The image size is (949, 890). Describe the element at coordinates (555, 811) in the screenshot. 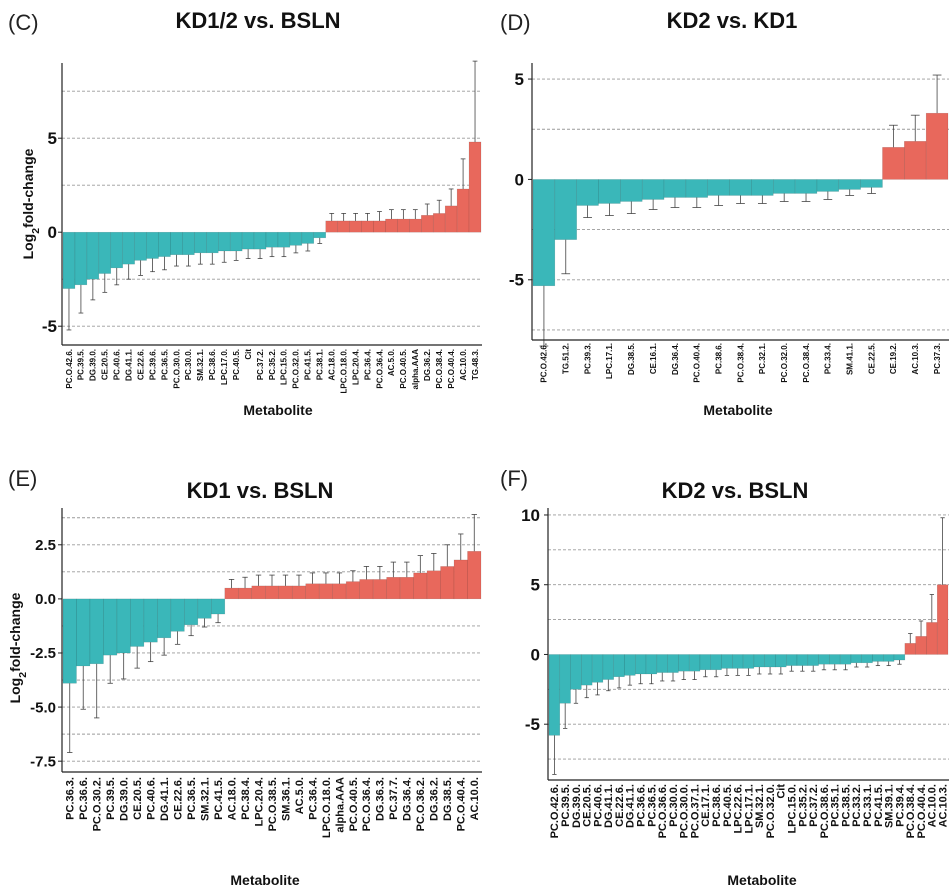

I see `x-tick-label: PC.O.42.6.` at that location.